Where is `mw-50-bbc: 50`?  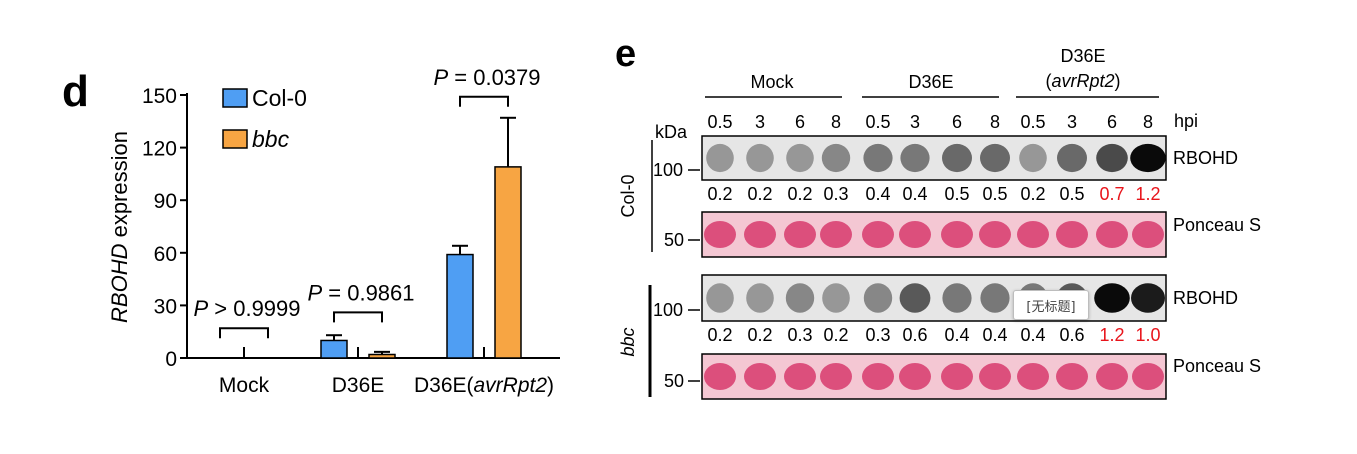
mw-50-bbc: 50 is located at coordinates (674, 381).